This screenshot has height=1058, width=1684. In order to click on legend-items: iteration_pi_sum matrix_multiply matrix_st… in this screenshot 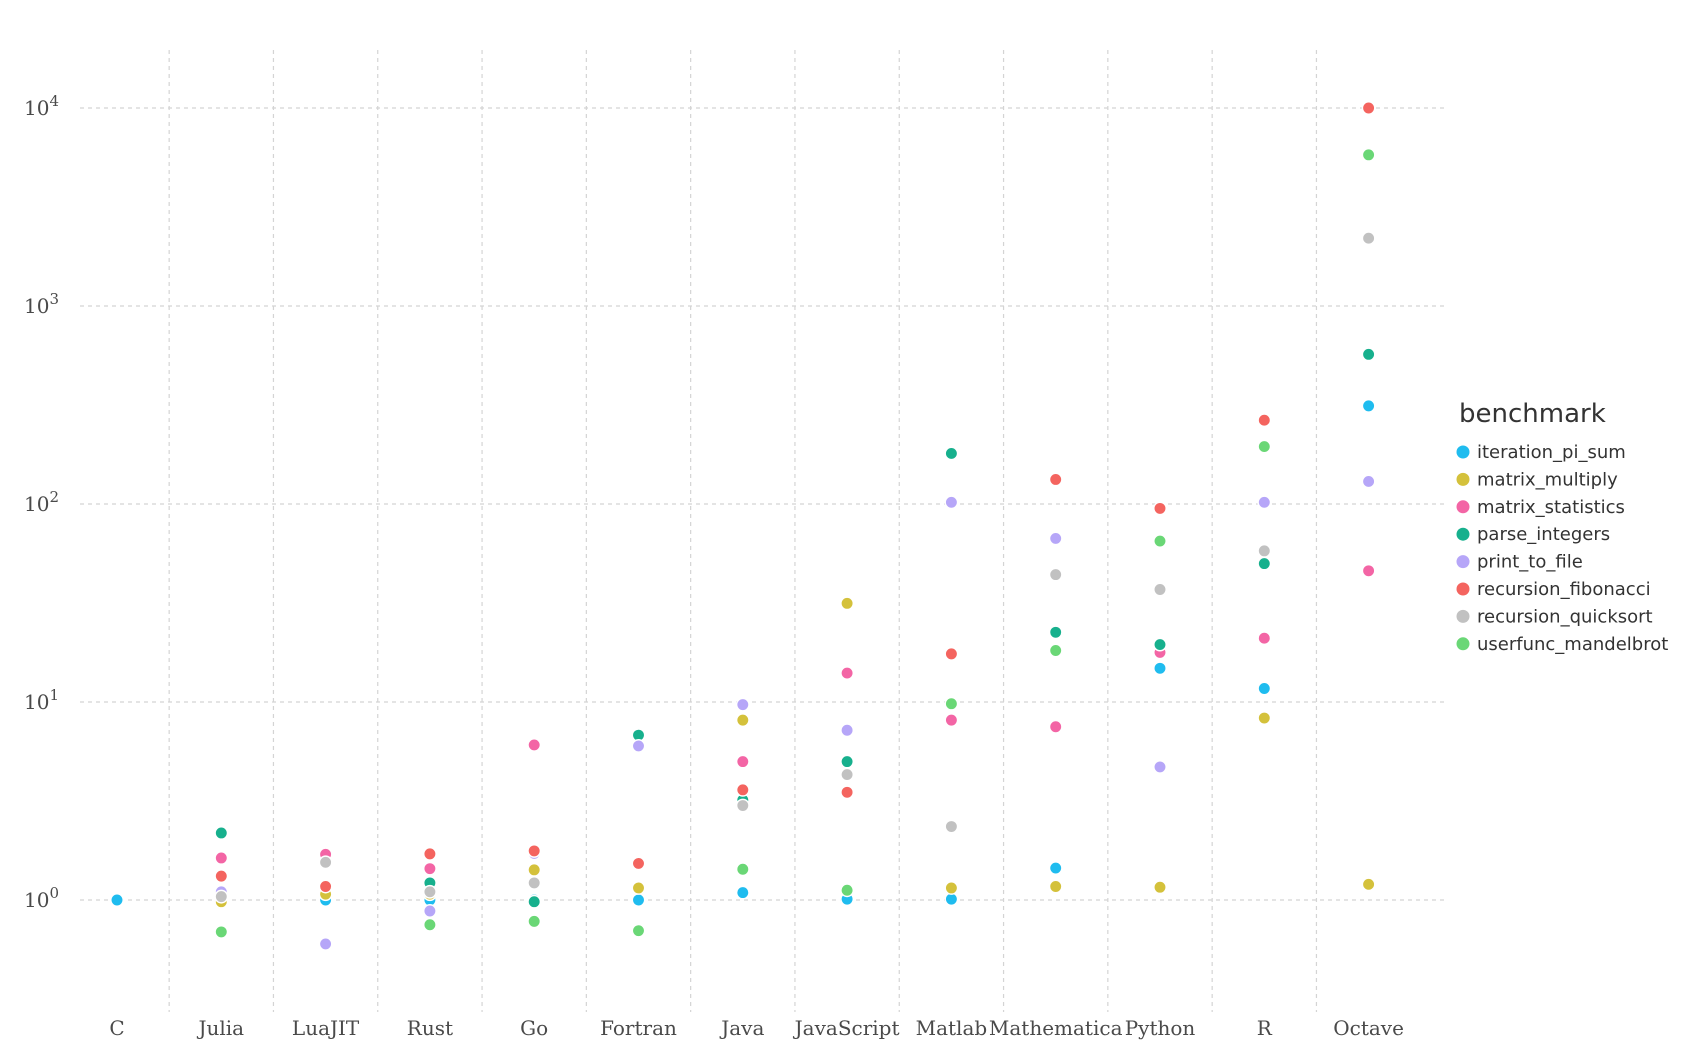, I will do `click(1562, 548)`.